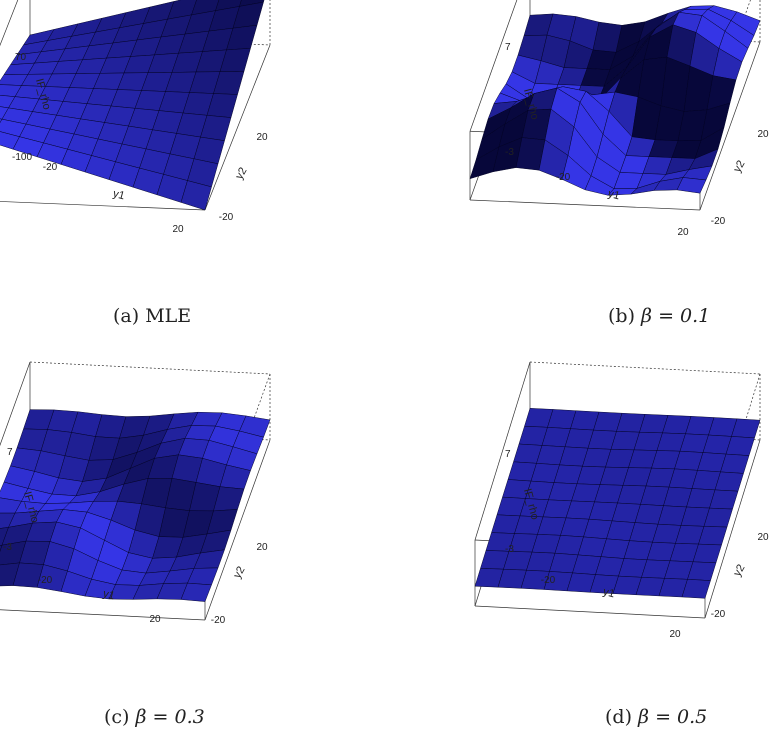 This screenshot has width=775, height=732. Describe the element at coordinates (117, 717) in the screenshot. I see `caption-c-prefix: (c)` at that location.